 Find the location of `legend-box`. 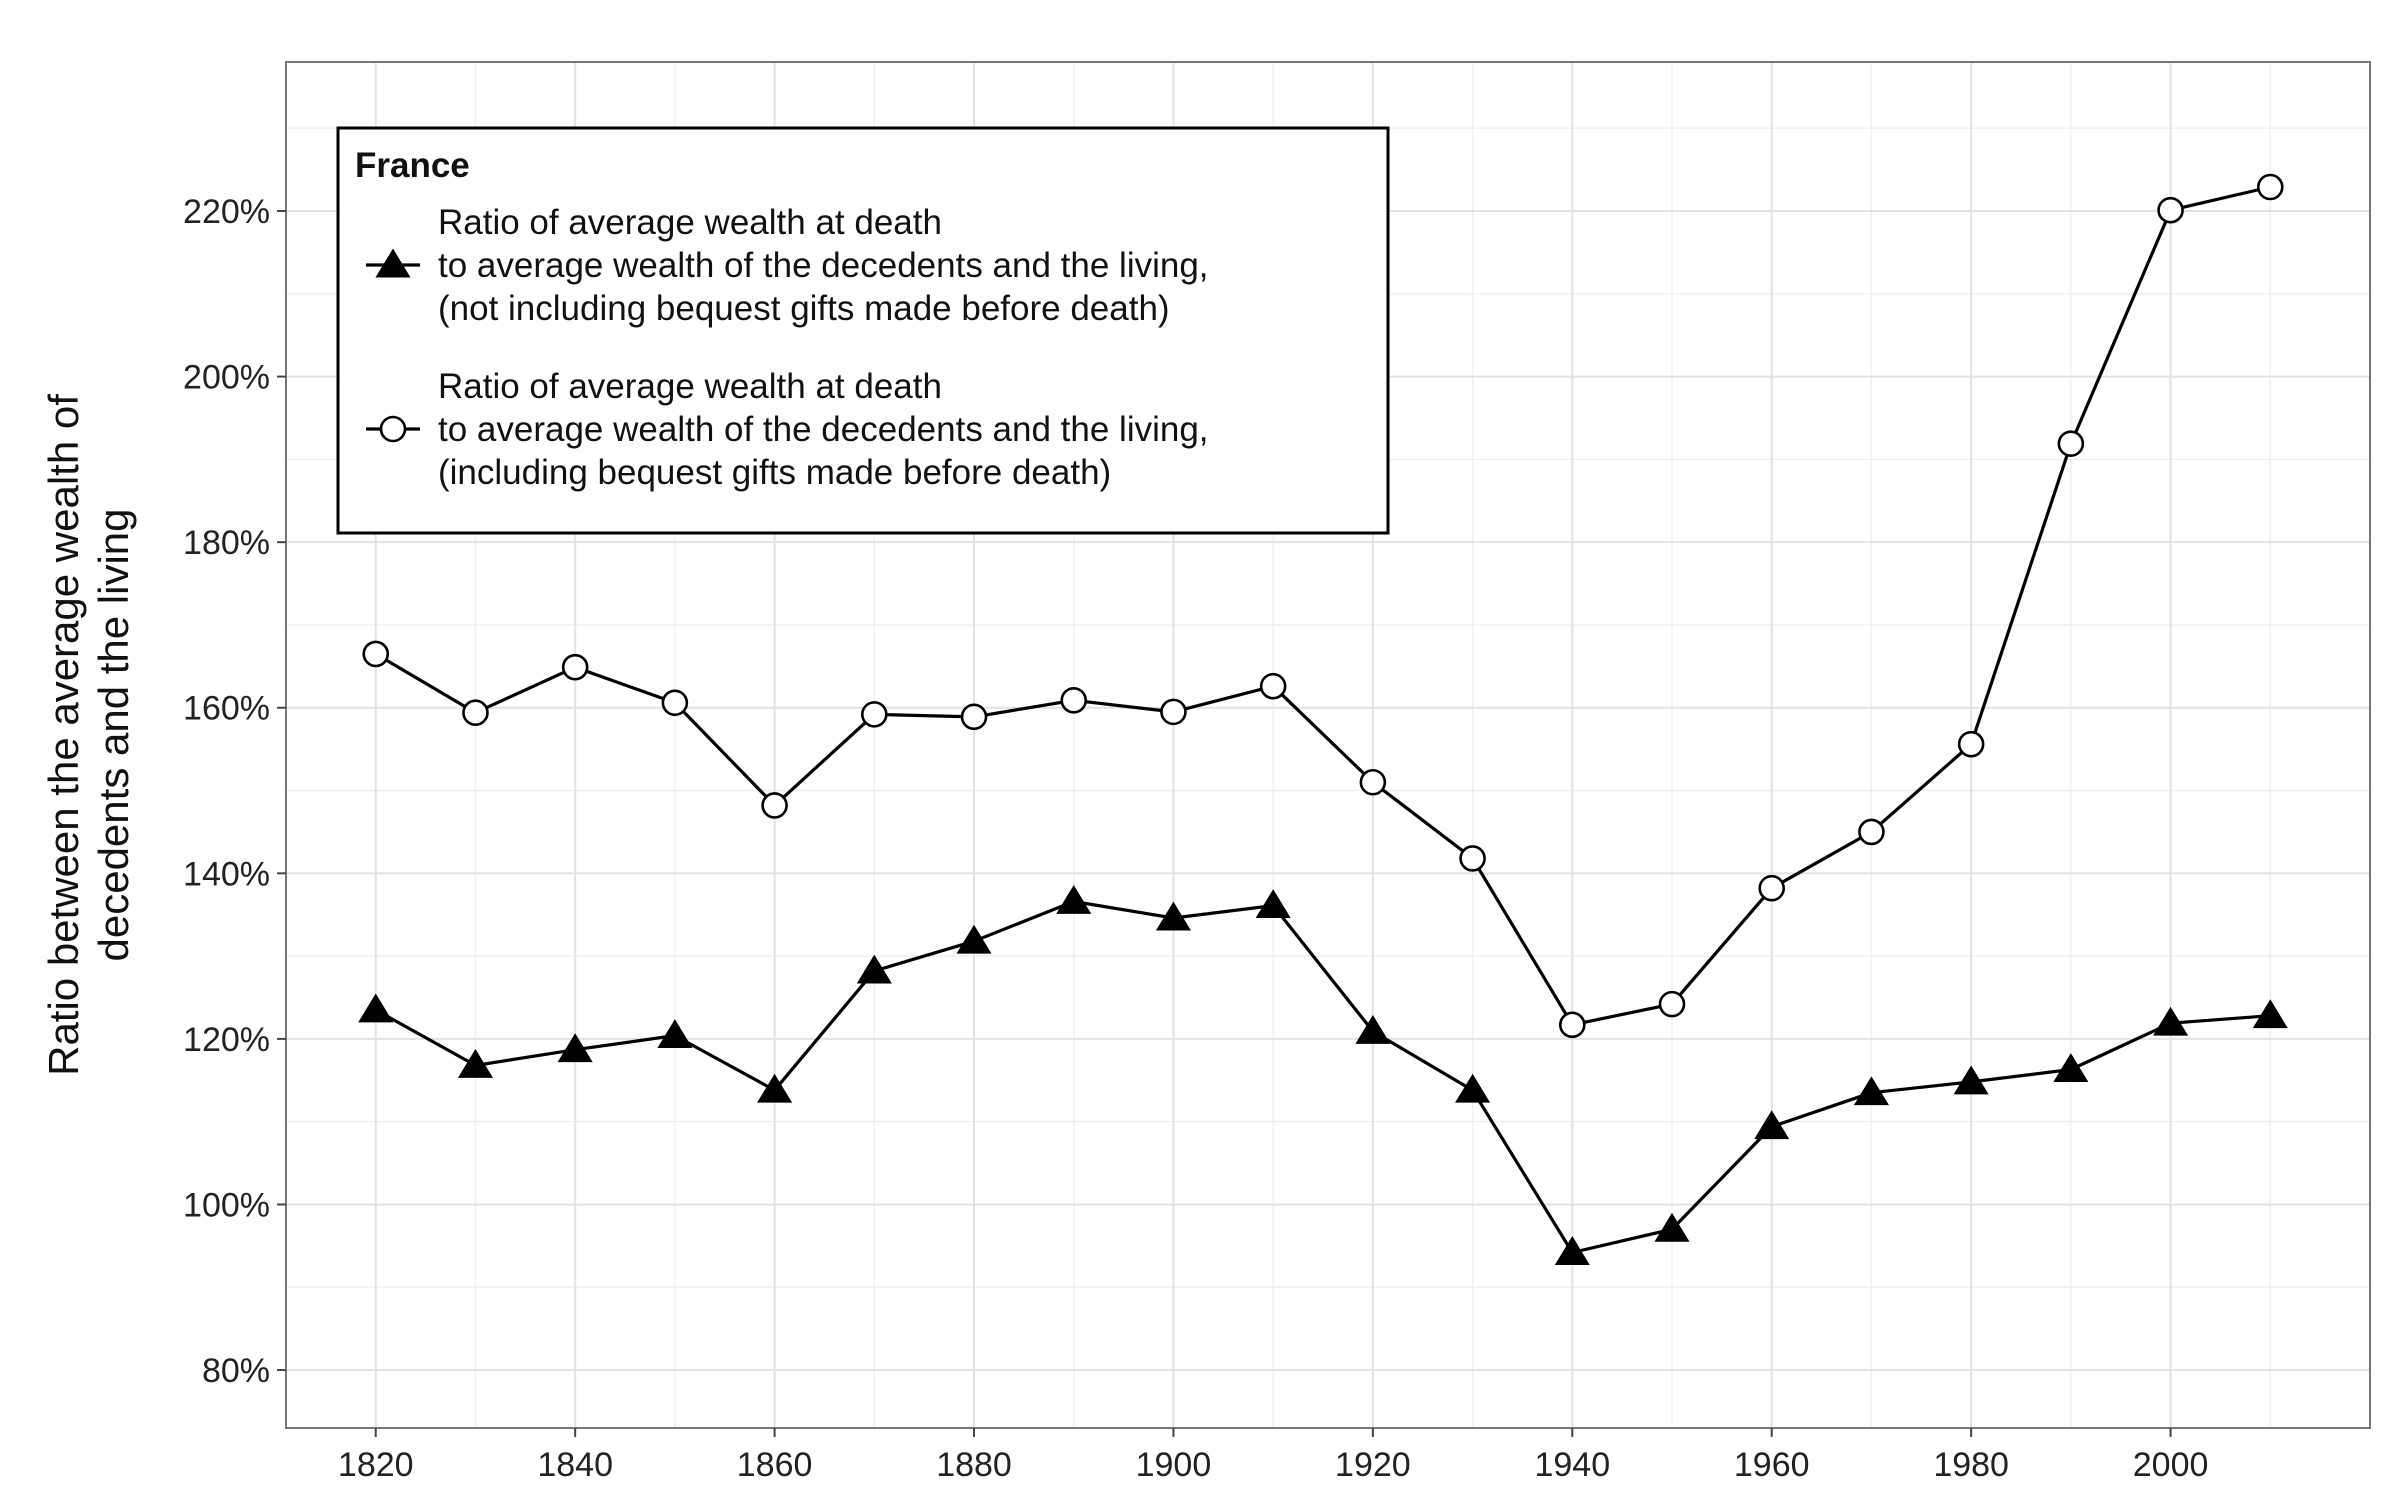

legend-box is located at coordinates (863, 330).